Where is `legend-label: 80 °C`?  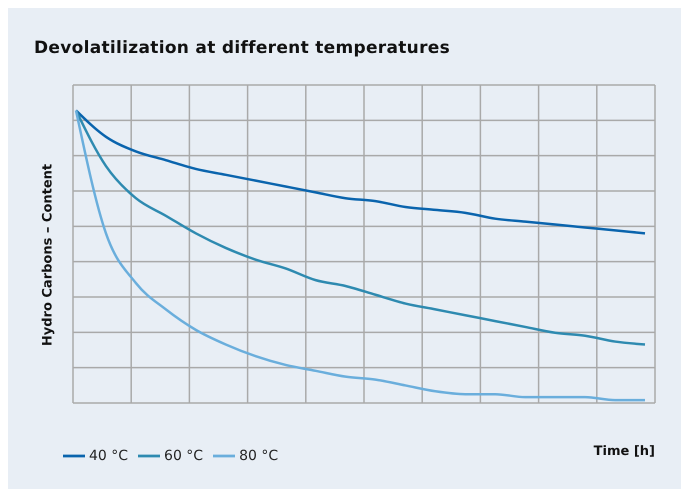
legend-label: 80 °C is located at coordinates (258, 456).